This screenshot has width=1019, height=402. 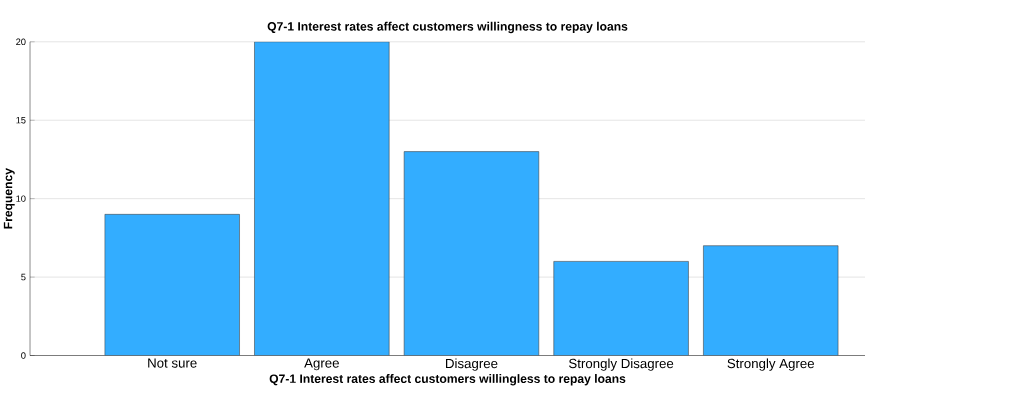 I want to click on y-tick-label: 15, so click(x=21, y=120).